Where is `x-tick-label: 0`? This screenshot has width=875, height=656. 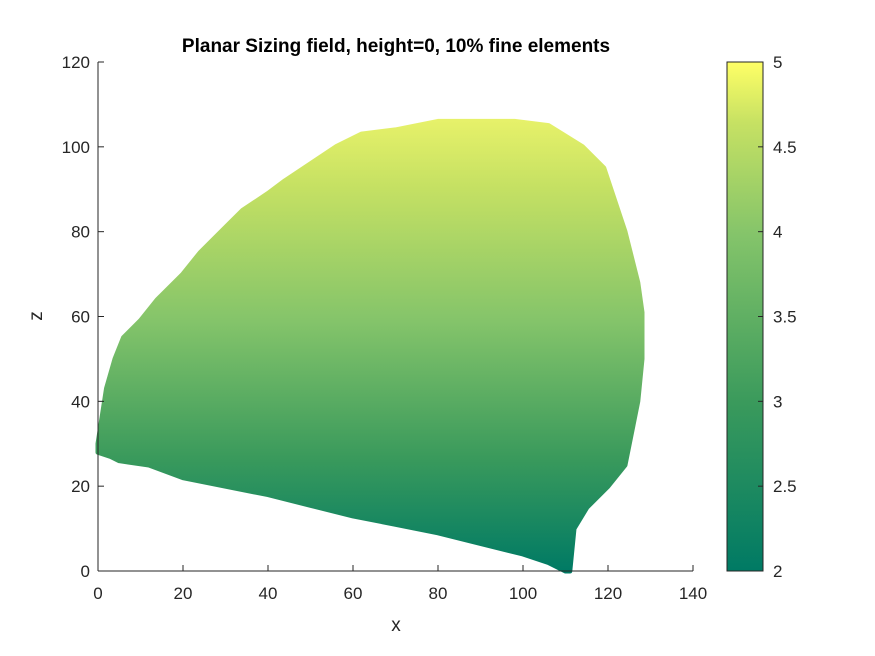 x-tick-label: 0 is located at coordinates (97, 593).